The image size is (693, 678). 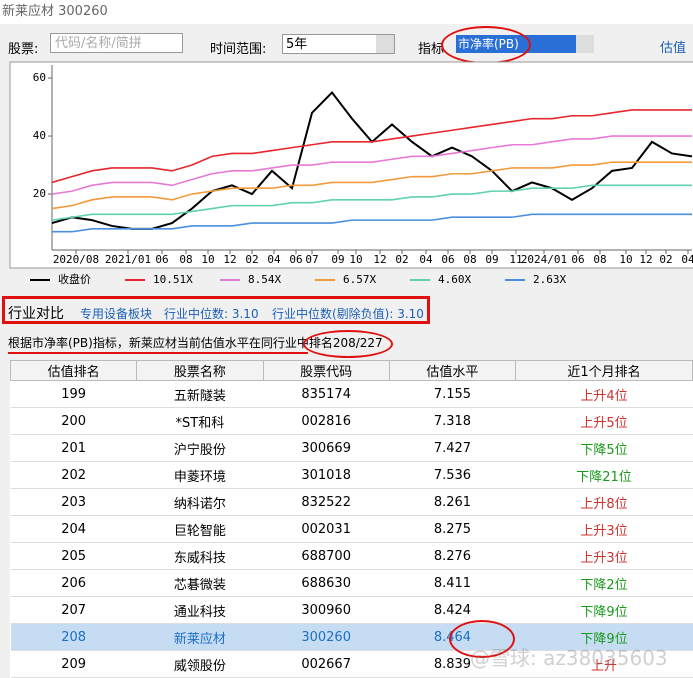 What do you see at coordinates (604, 448) in the screenshot?
I see `cell: 下降5位` at bounding box center [604, 448].